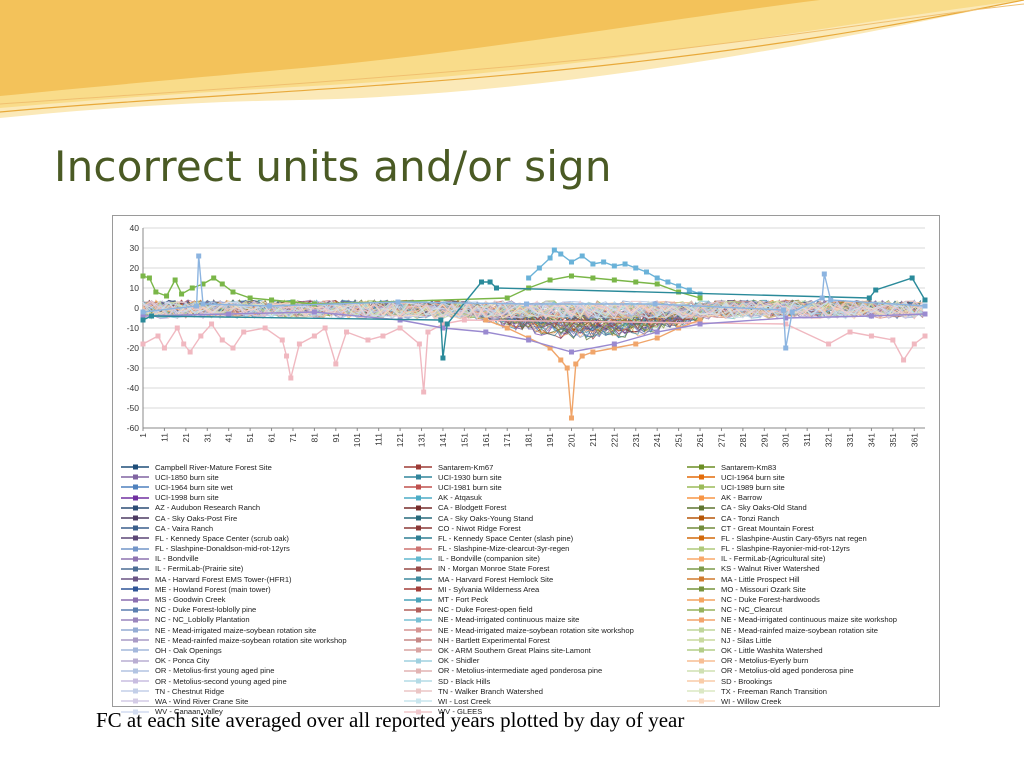 This screenshot has height=768, width=1024. I want to click on legend-label: MS - Goodwin Creek, so click(190, 600).